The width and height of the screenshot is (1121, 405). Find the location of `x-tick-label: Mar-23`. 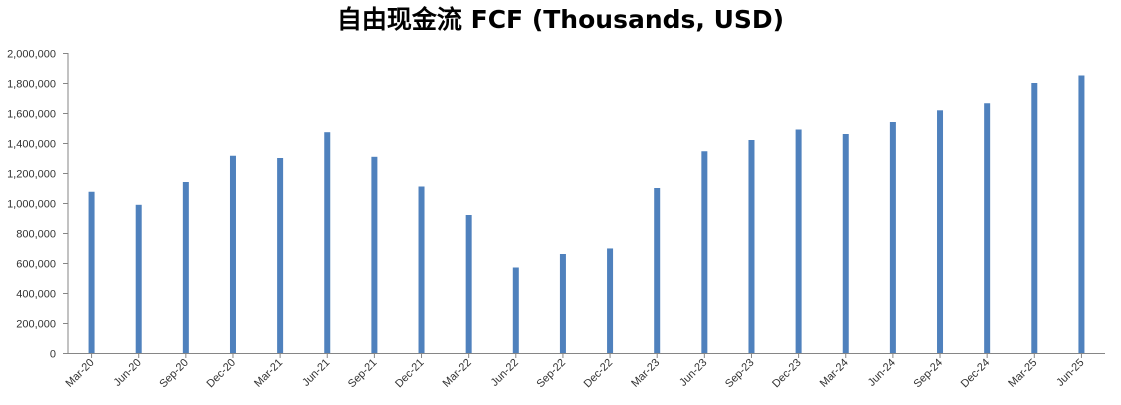

x-tick-label: Mar-23 is located at coordinates (645, 373).